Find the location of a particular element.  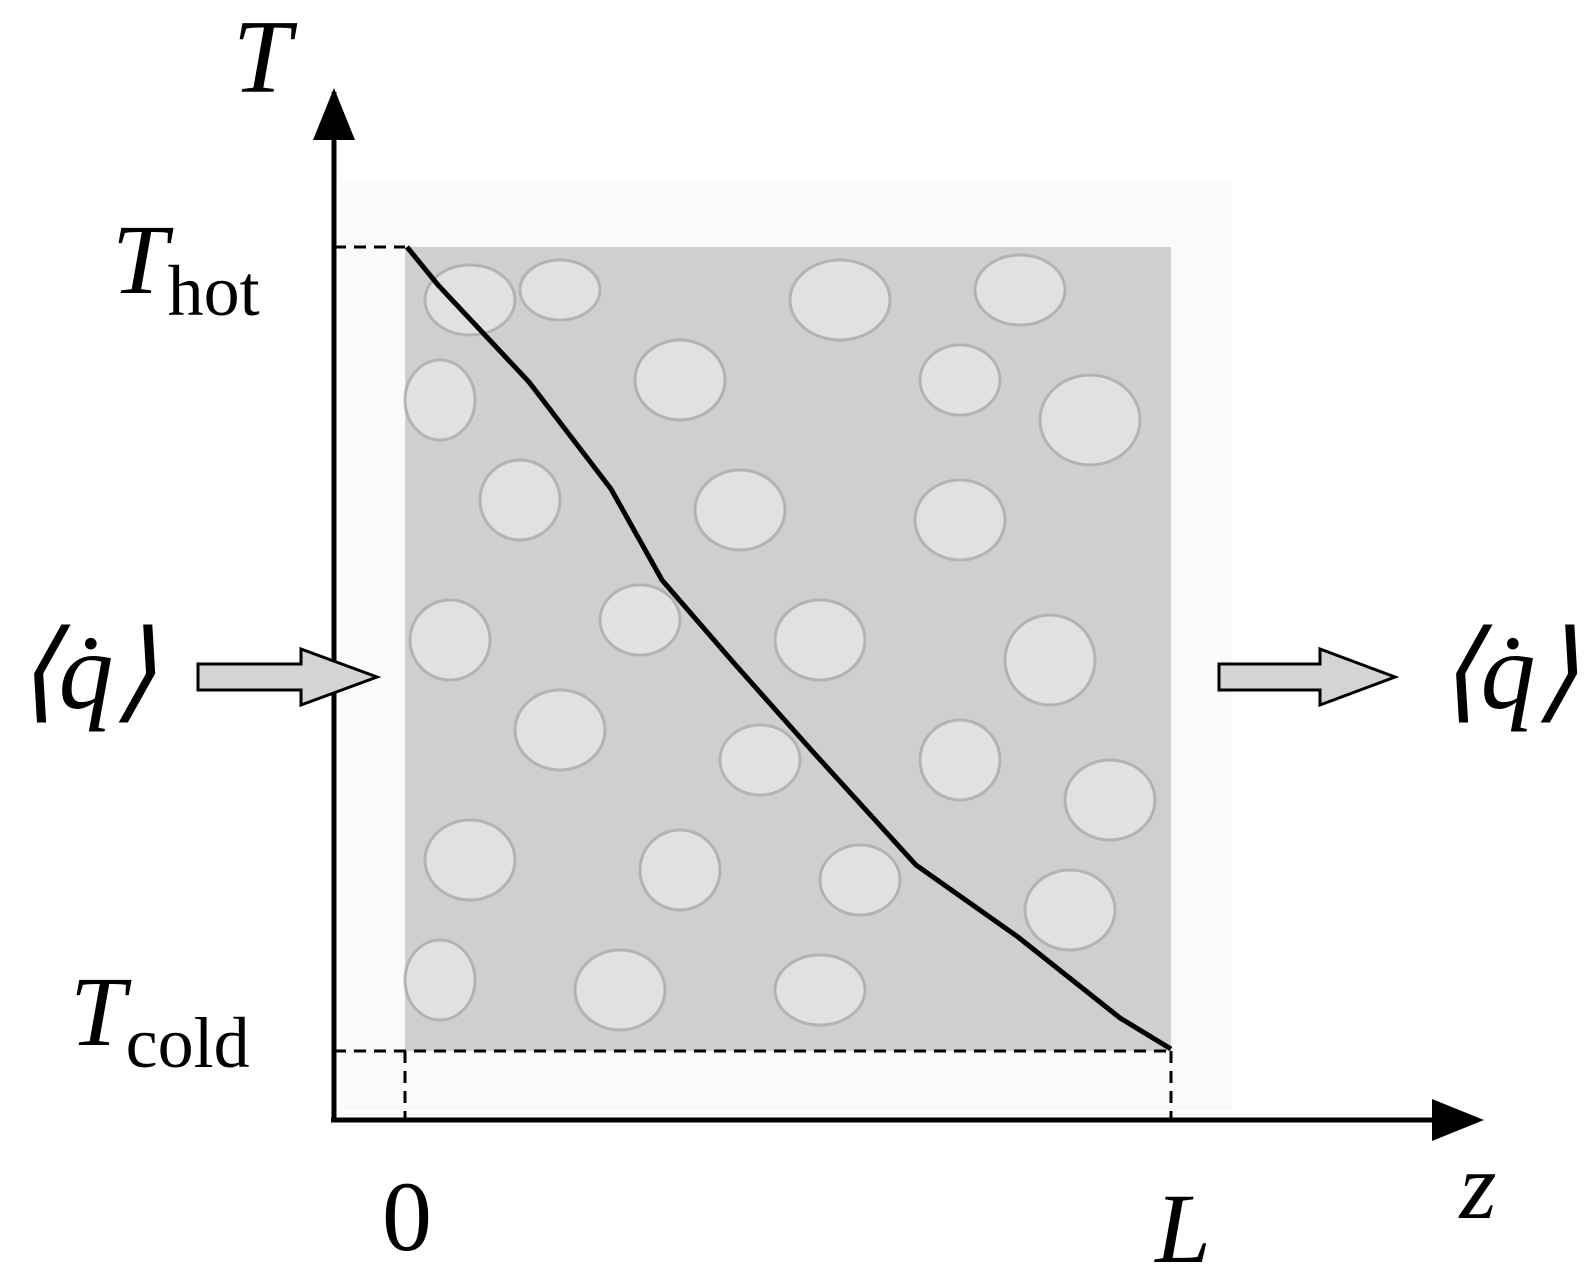

y-axis-label: T is located at coordinates (265, 57).